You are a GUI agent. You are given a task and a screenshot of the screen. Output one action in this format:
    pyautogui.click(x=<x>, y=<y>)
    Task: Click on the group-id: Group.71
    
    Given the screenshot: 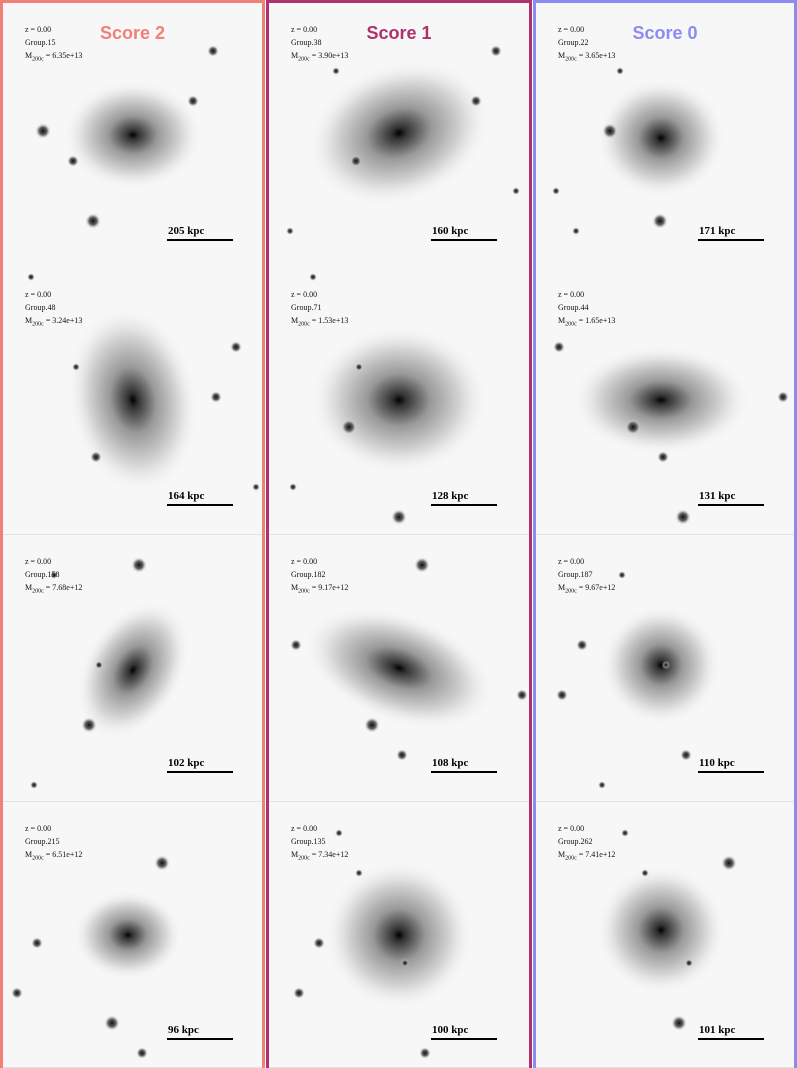 What is the action you would take?
    pyautogui.click(x=306, y=307)
    